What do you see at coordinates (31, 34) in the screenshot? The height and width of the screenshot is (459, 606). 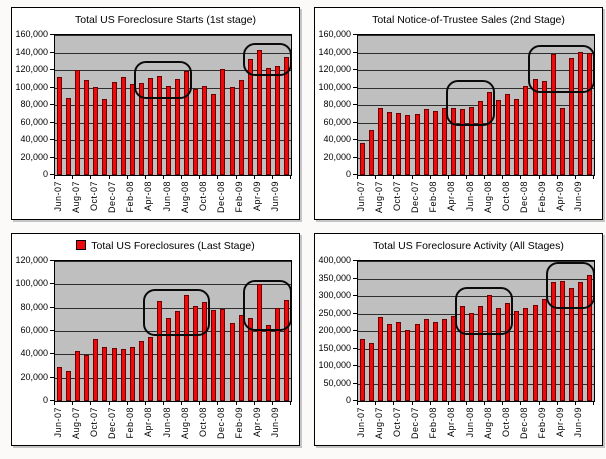 I see `y-axis-label: 160,000` at bounding box center [31, 34].